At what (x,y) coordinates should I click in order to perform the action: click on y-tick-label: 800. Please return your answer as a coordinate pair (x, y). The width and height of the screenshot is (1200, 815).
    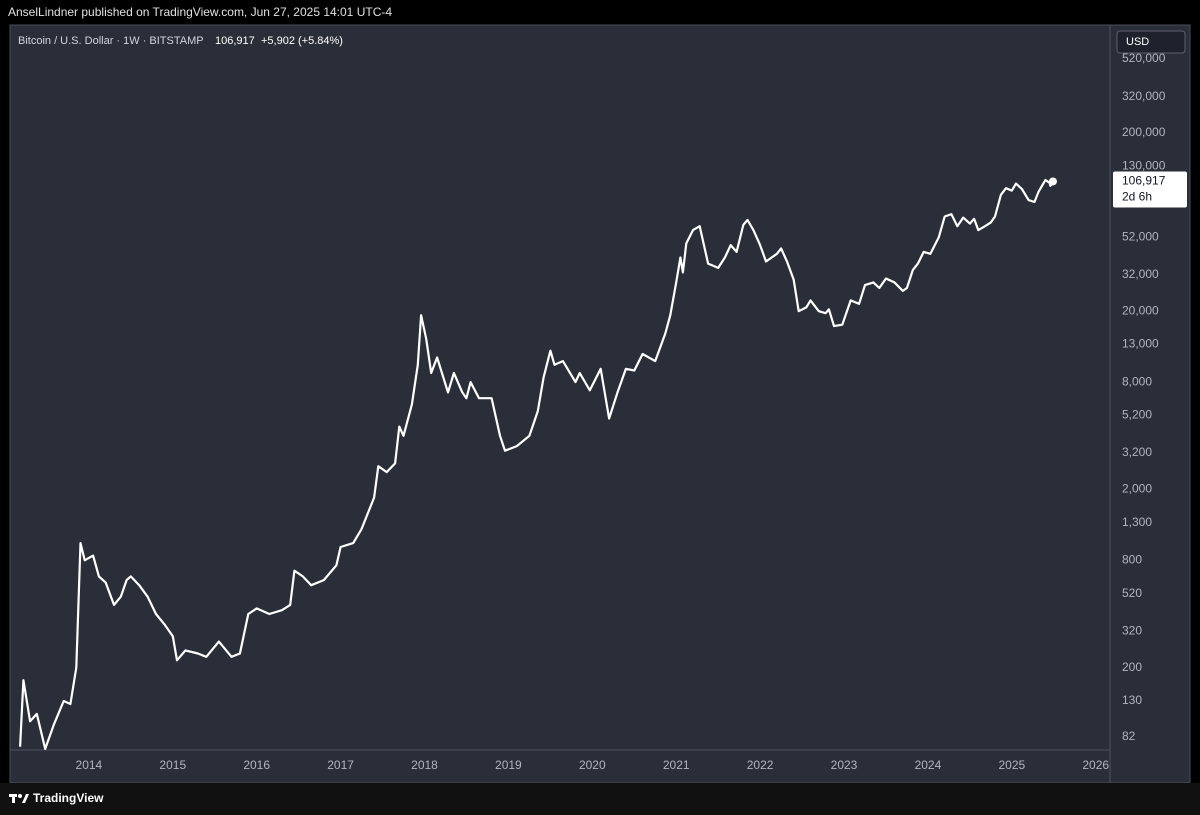
    Looking at the image, I should click on (1132, 560).